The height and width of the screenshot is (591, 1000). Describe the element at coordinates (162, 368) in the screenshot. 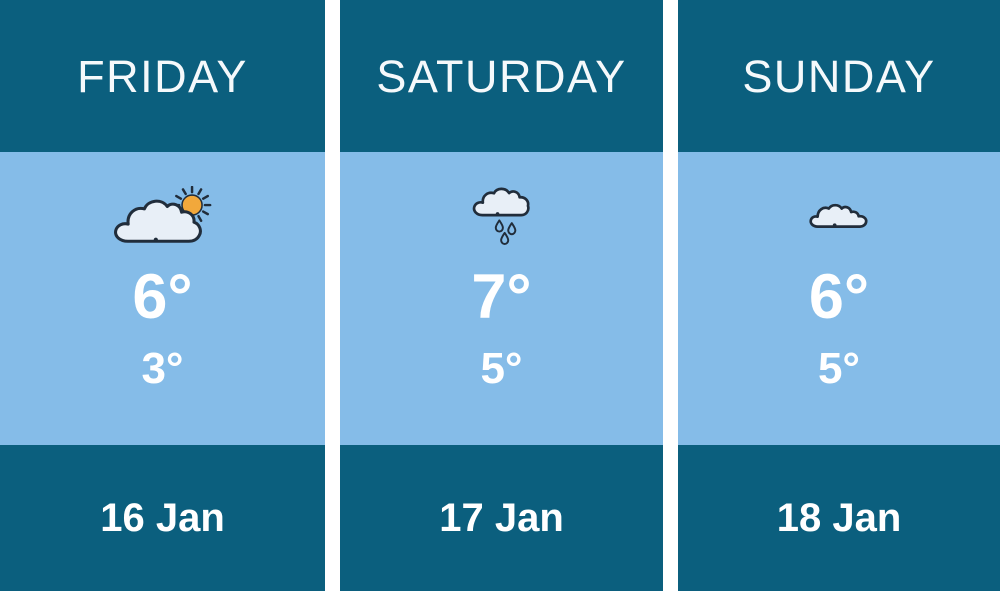

I see `low-temperature: 3°` at that location.